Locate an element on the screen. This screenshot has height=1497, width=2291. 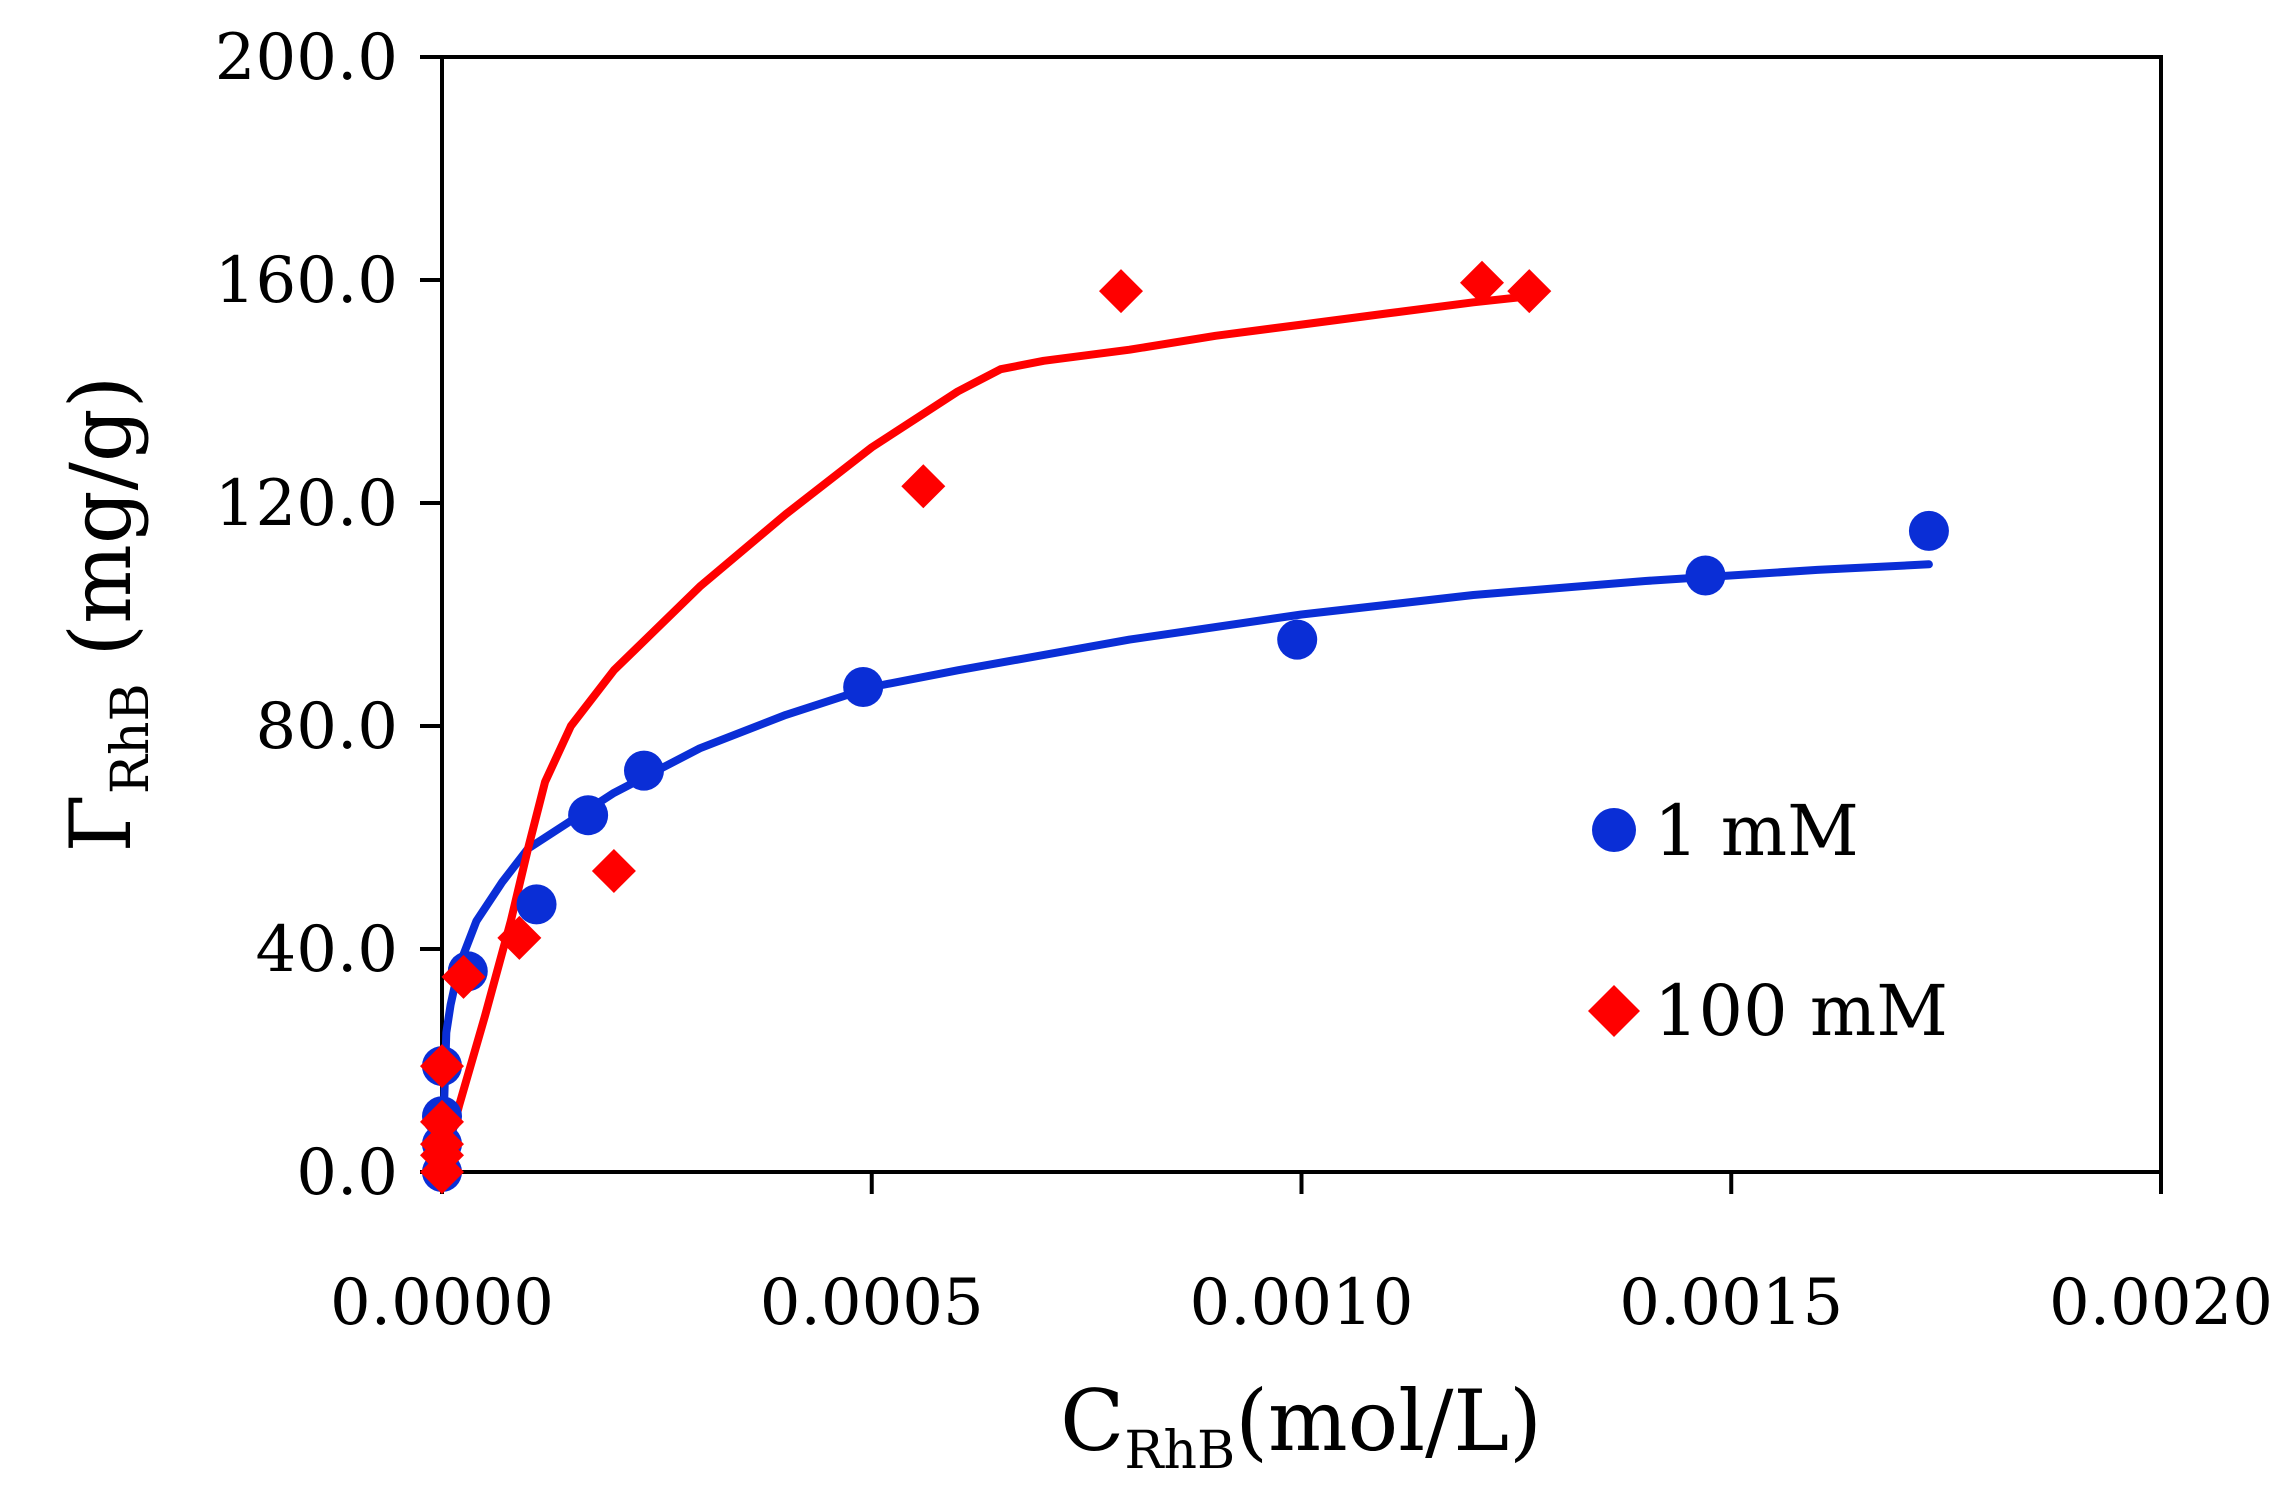
legend-label-1mm: 1 mM is located at coordinates (1756, 831).